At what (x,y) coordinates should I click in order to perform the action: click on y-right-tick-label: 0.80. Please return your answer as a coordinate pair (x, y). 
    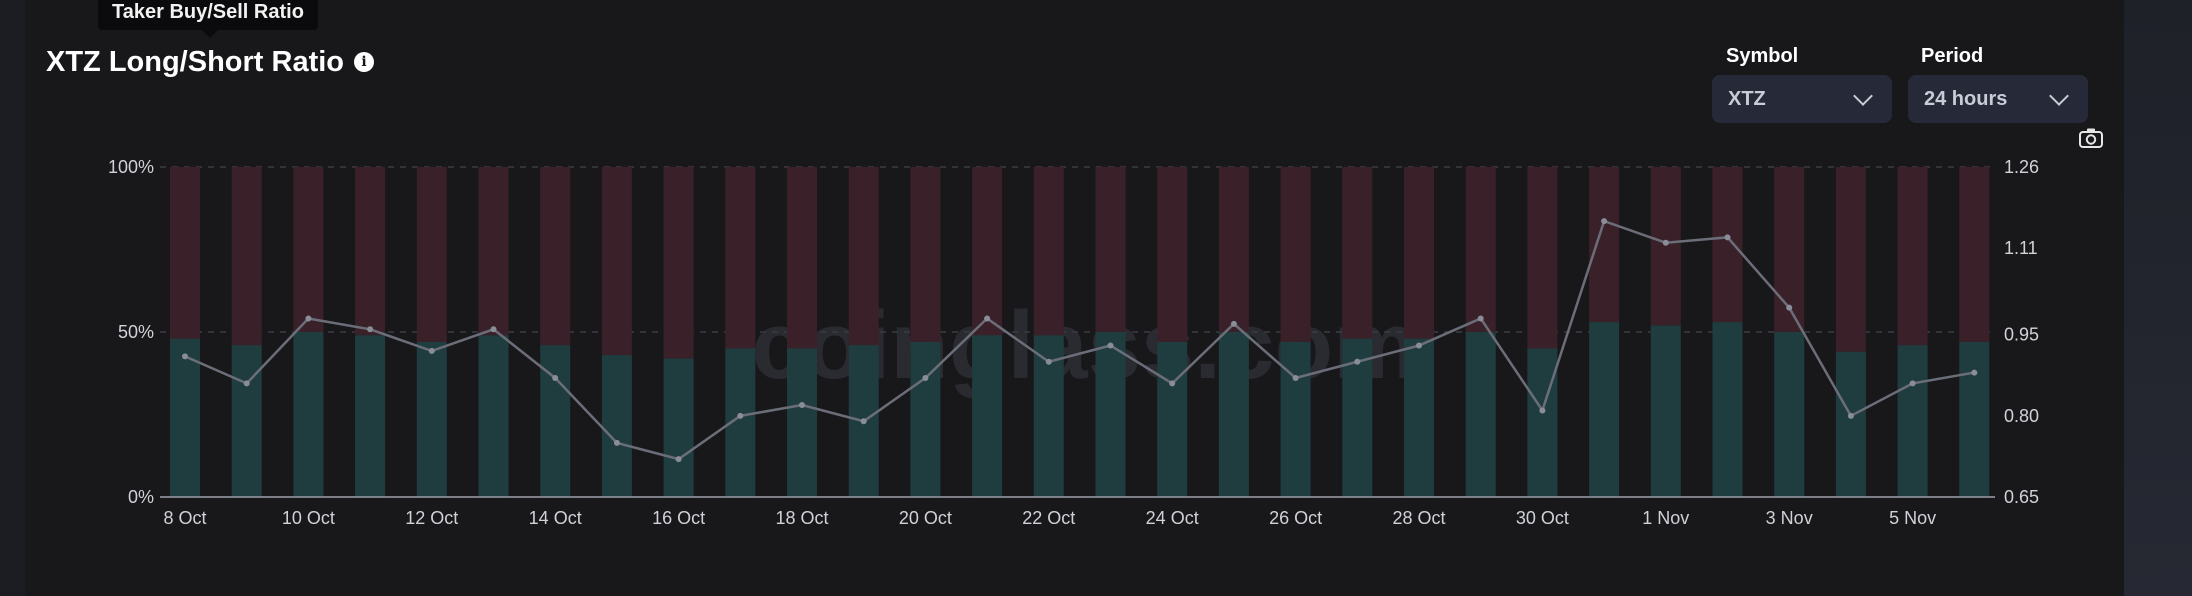
    Looking at the image, I should click on (2021, 416).